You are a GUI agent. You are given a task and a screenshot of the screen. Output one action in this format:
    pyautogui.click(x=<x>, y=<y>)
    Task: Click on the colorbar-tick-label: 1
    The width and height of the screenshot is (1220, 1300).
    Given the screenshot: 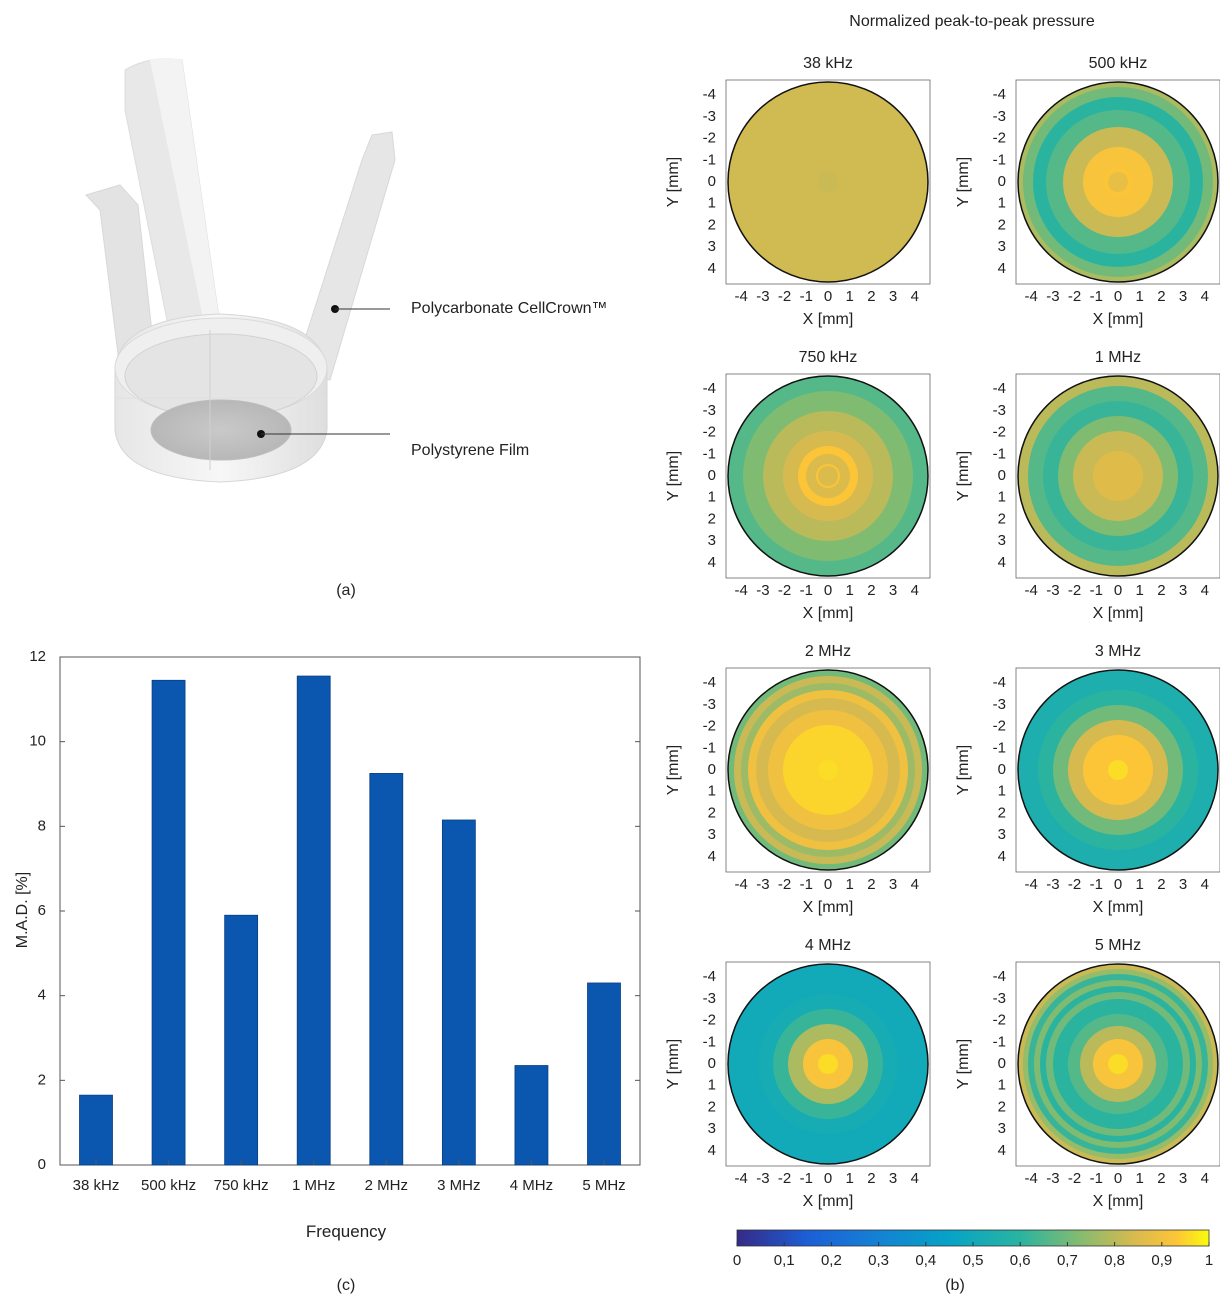 What is the action you would take?
    pyautogui.click(x=1209, y=1260)
    